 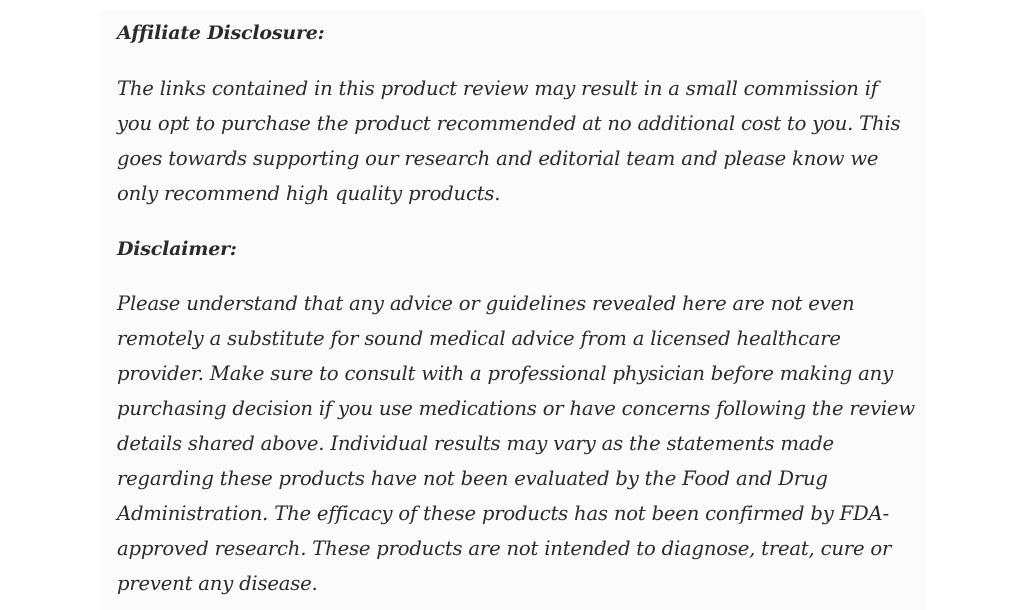 I want to click on disclaimer-text-line: prevent any disease., so click(x=217, y=583).